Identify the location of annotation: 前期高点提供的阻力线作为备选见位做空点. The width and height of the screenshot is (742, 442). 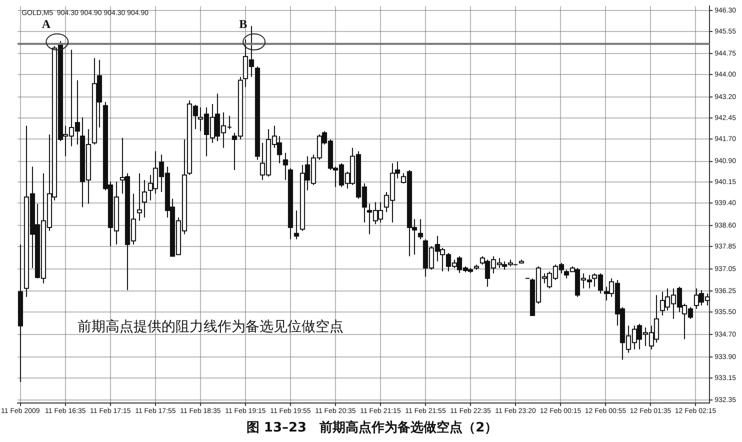
(211, 327).